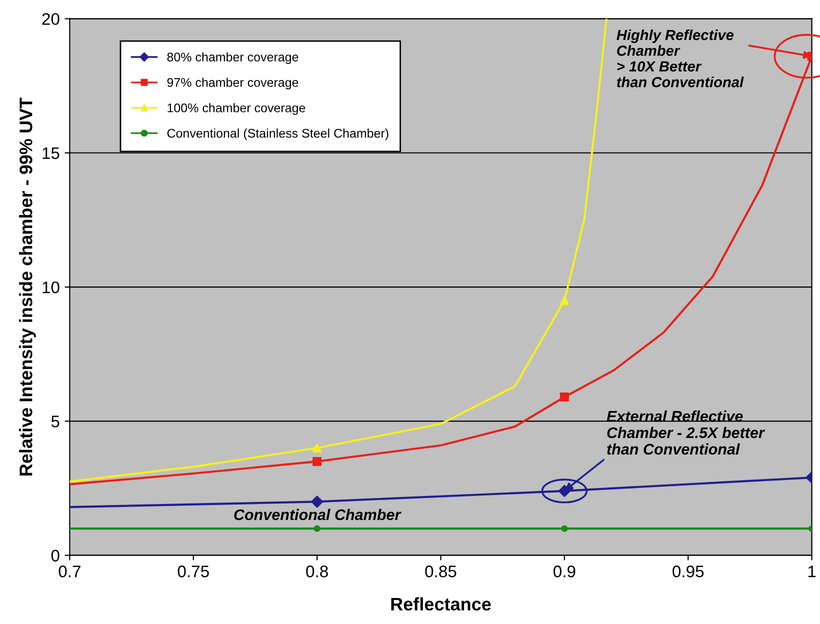 The width and height of the screenshot is (820, 624). What do you see at coordinates (812, 572) in the screenshot?
I see `x-tick-label: 1` at bounding box center [812, 572].